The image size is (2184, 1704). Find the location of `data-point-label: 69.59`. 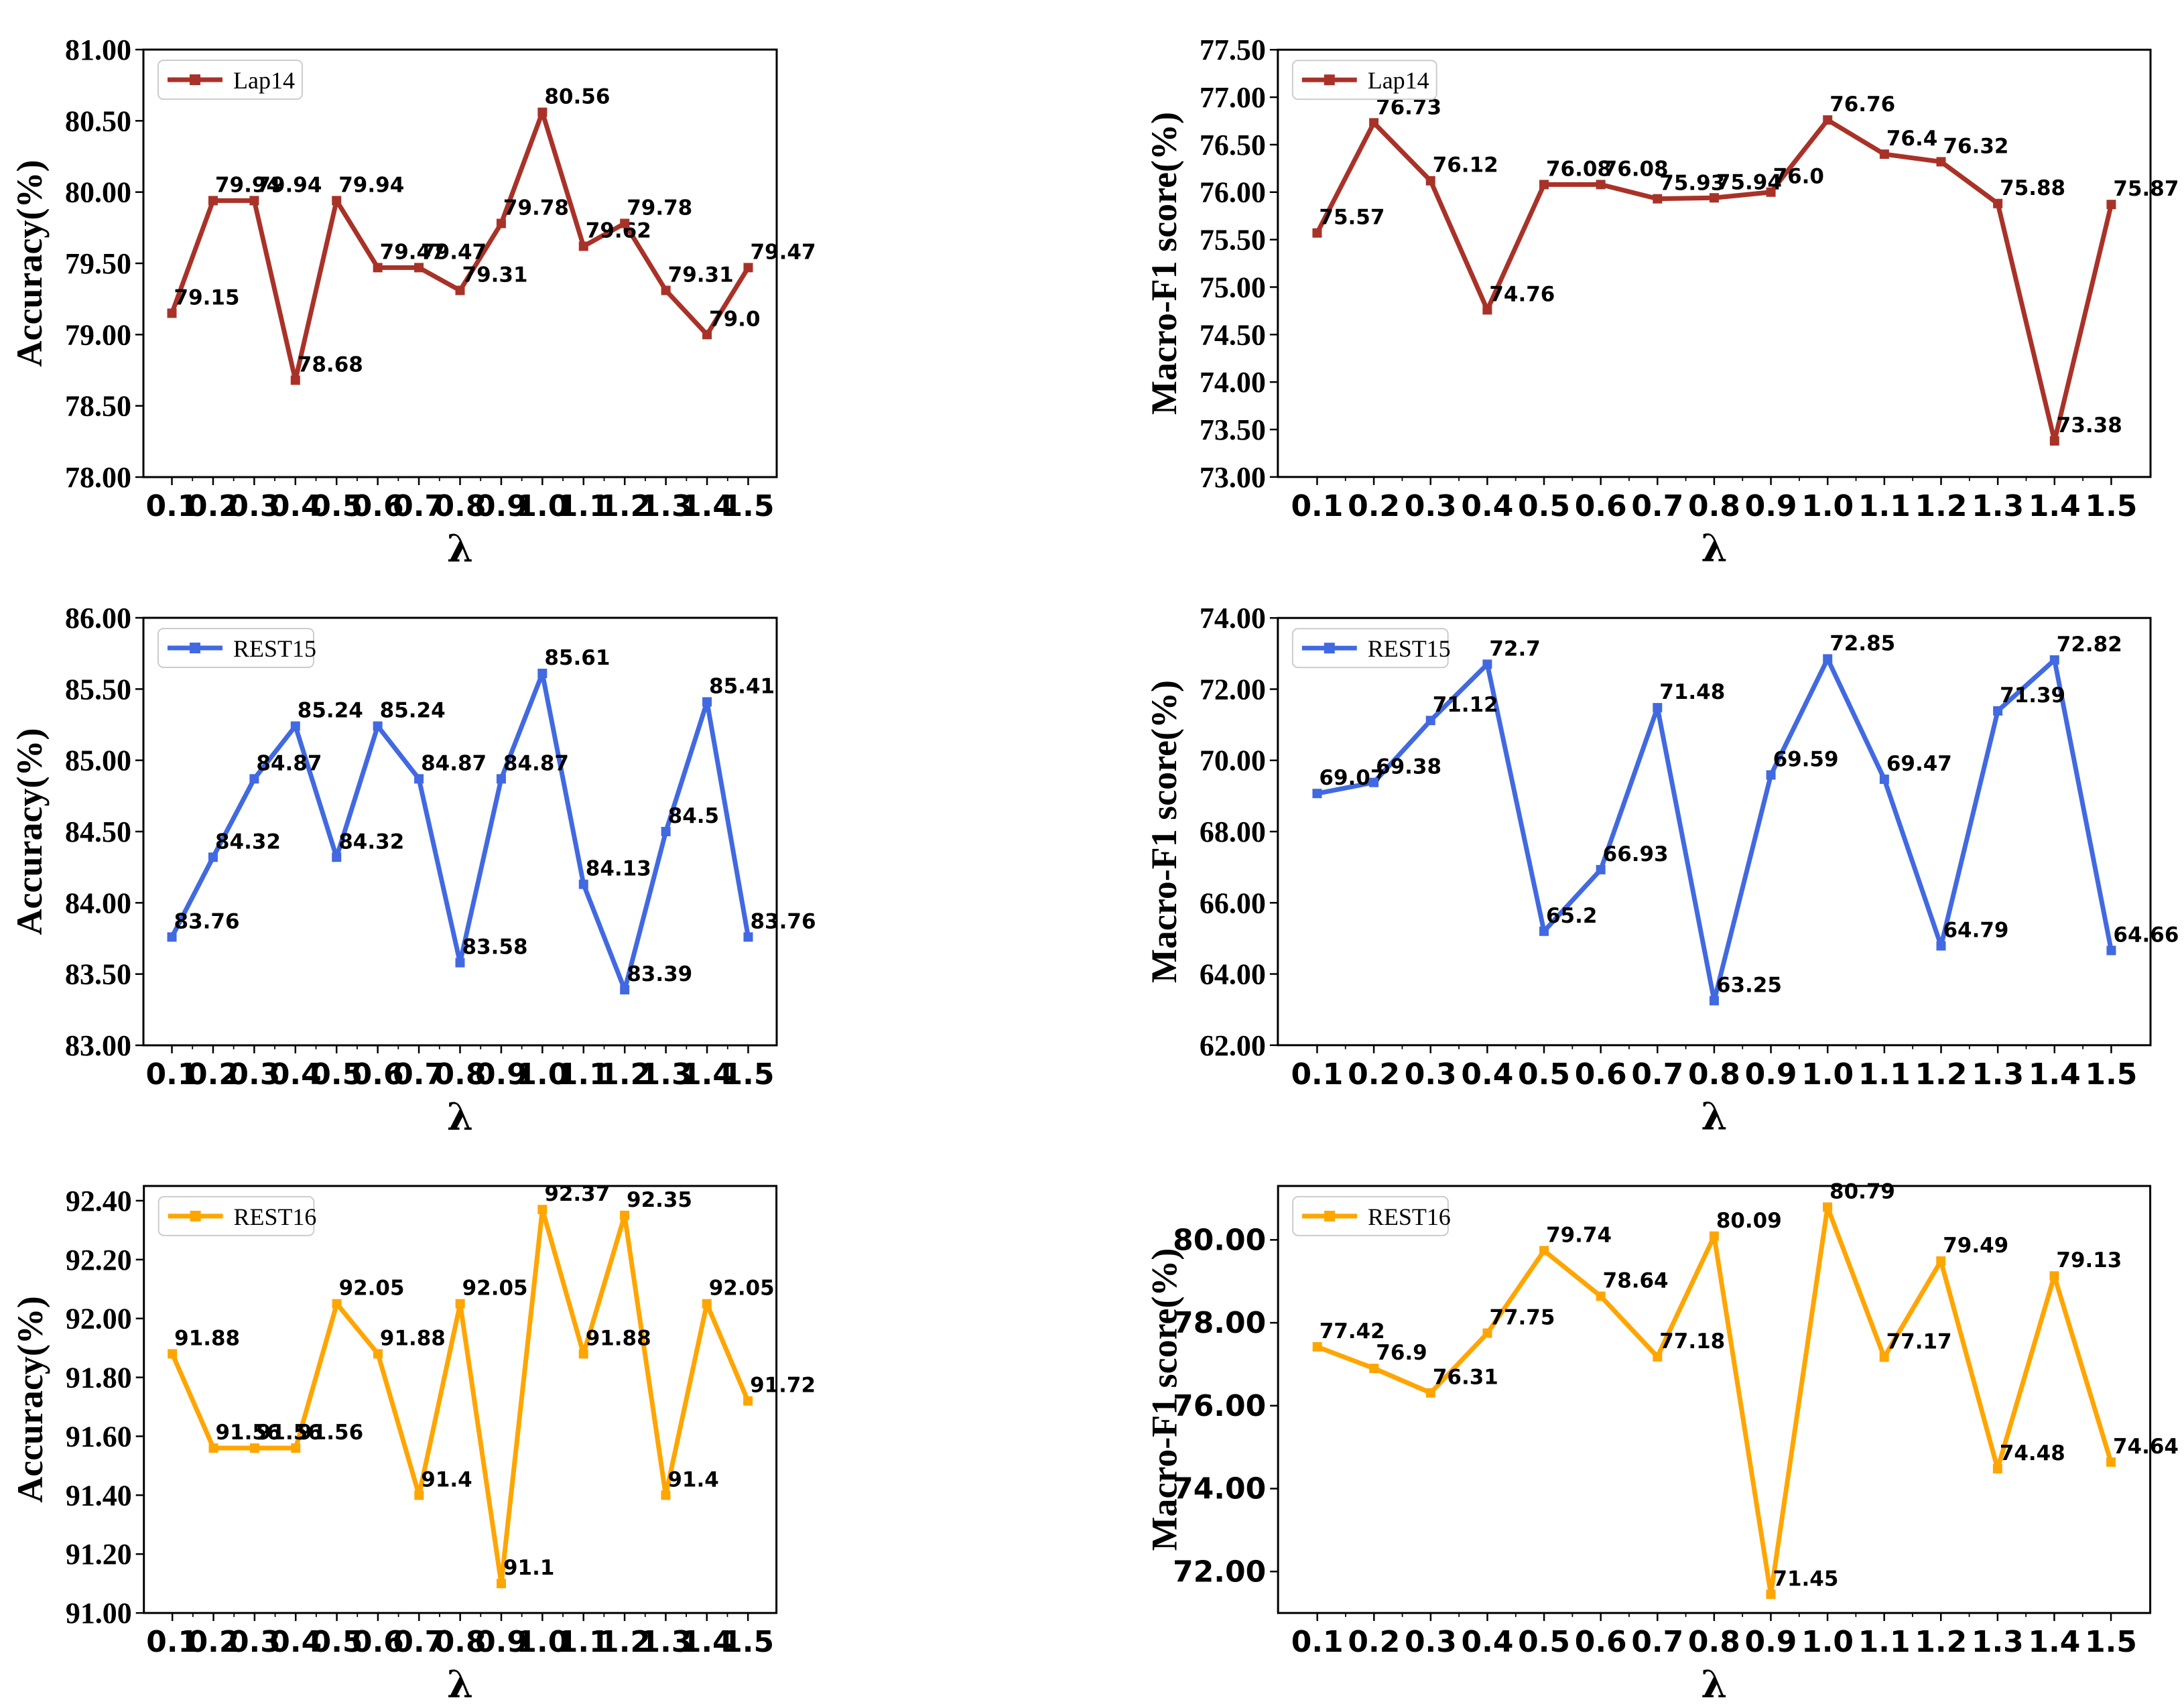

data-point-label: 69.59 is located at coordinates (1806, 760).